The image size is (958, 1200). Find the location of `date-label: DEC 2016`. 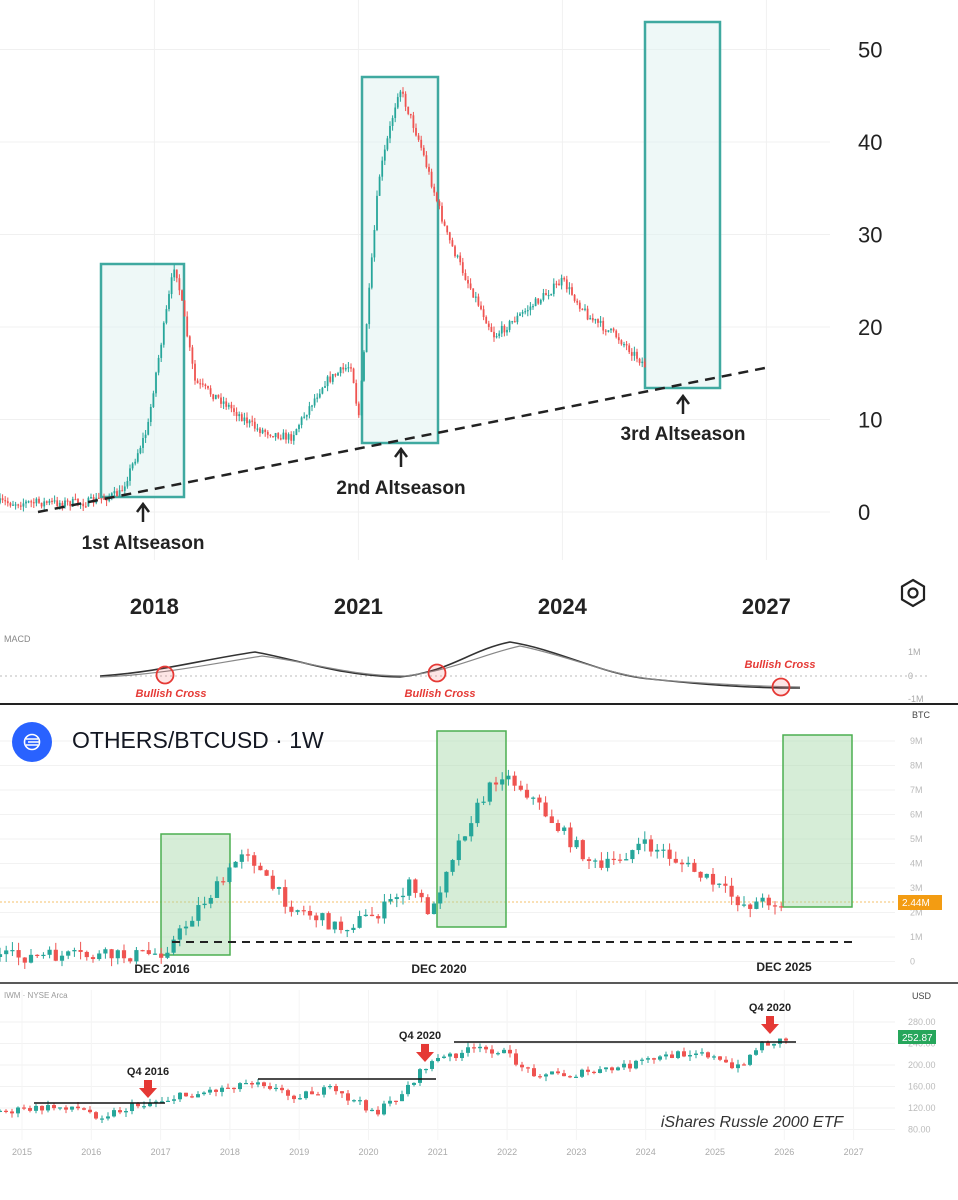

date-label: DEC 2016 is located at coordinates (162, 969).